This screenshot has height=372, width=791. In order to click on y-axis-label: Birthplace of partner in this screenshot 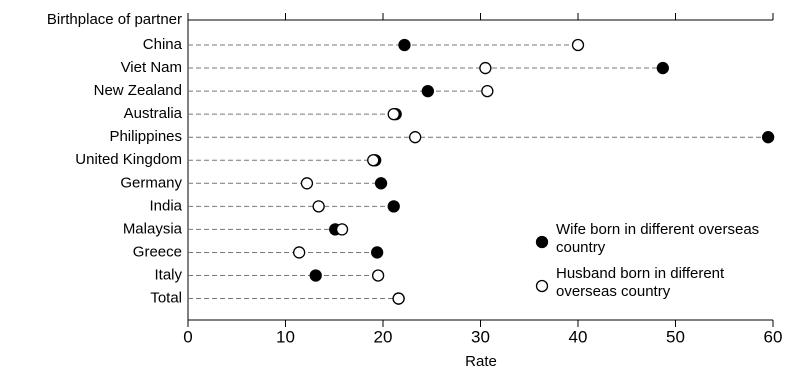, I will do `click(114, 19)`.